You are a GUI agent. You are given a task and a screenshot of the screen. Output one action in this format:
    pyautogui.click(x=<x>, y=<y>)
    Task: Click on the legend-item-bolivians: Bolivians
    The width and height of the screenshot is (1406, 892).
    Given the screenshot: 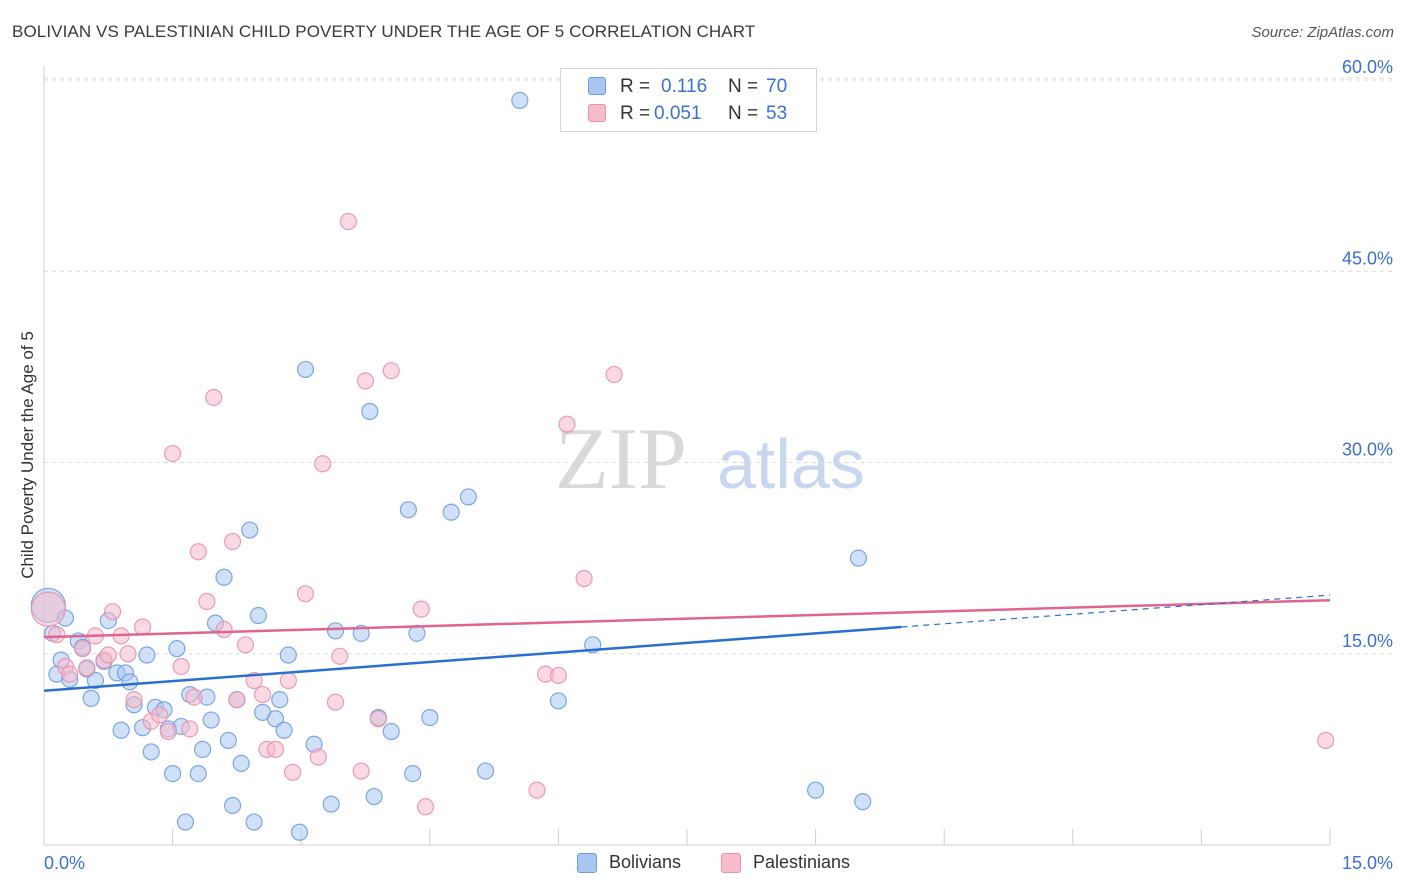 What is the action you would take?
    pyautogui.click(x=629, y=862)
    